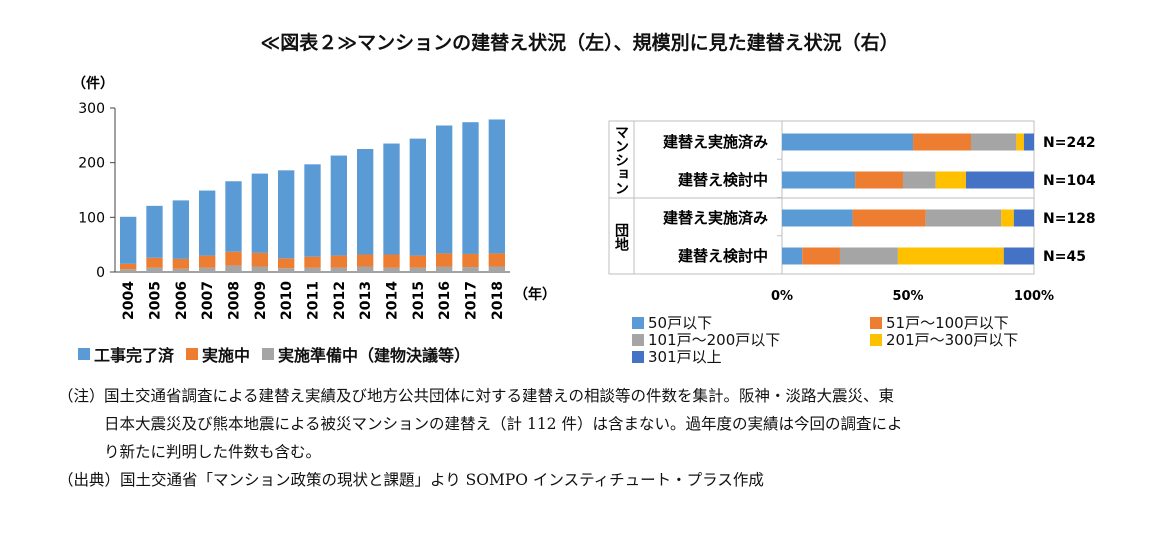 The image size is (1159, 540). Describe the element at coordinates (235, 300) in the screenshot. I see `x-tick-label-2008: 2008` at that location.